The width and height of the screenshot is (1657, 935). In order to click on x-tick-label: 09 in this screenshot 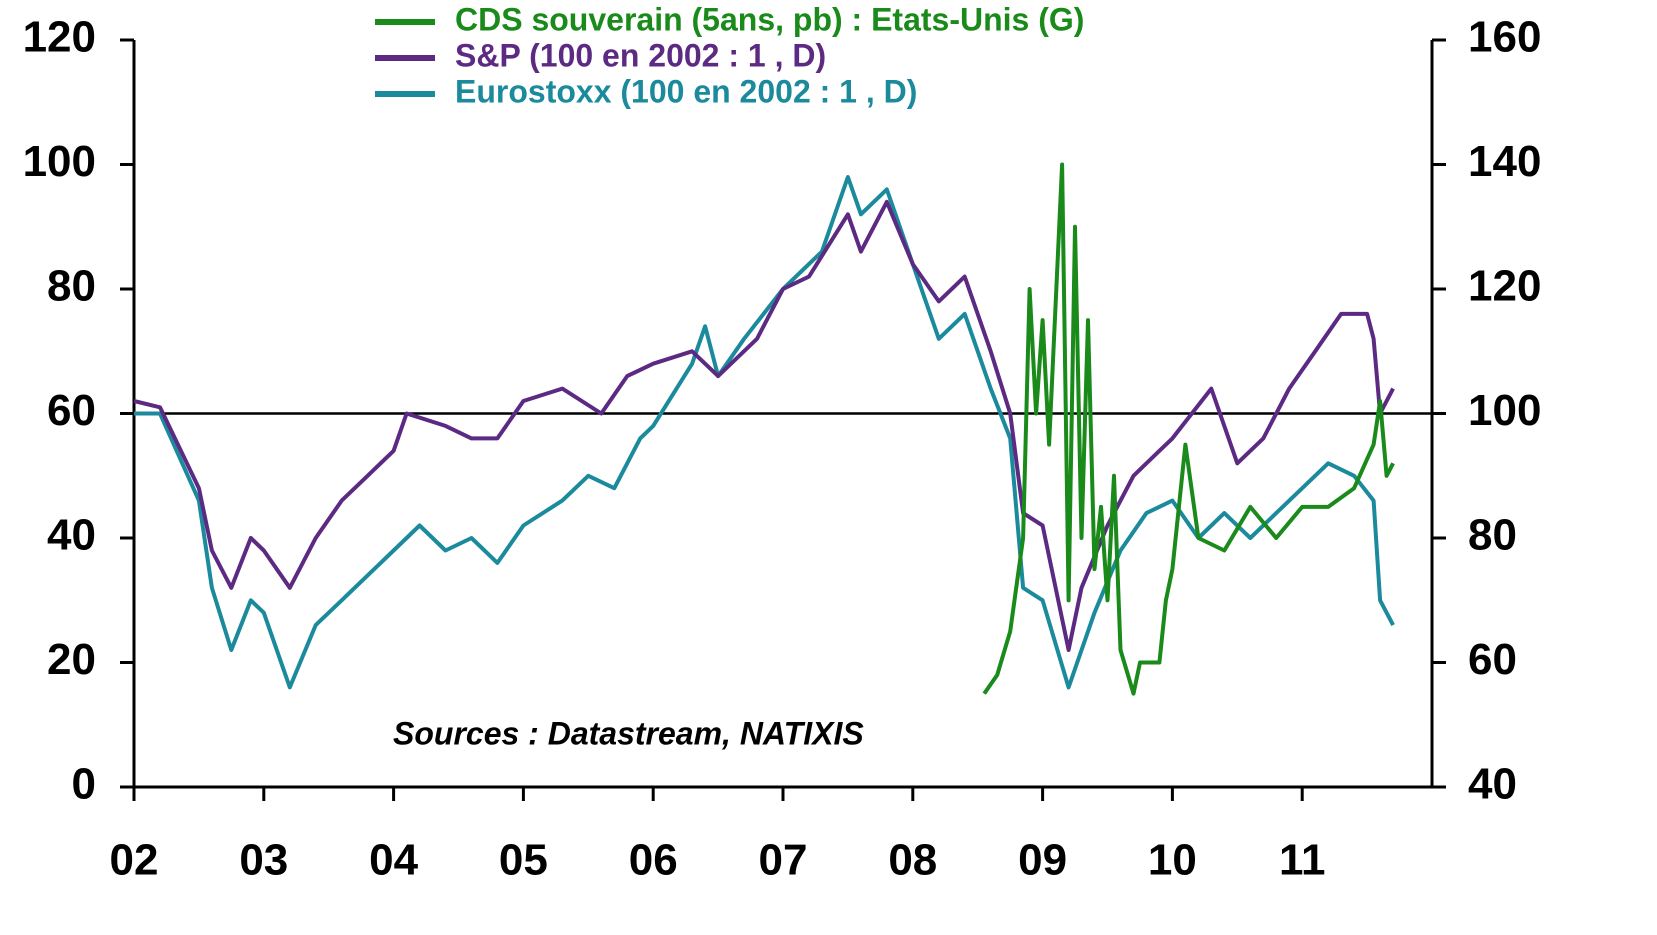, I will do `click(1042, 860)`.